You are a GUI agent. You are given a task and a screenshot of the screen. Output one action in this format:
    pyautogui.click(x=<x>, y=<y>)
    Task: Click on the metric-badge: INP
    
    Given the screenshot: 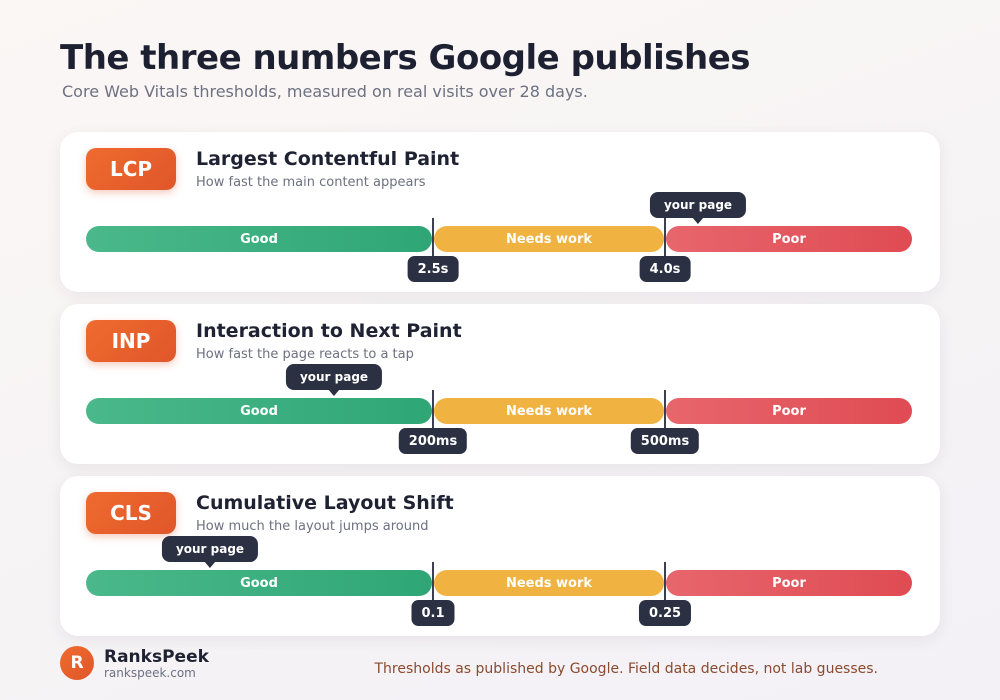 What is the action you would take?
    pyautogui.click(x=131, y=341)
    